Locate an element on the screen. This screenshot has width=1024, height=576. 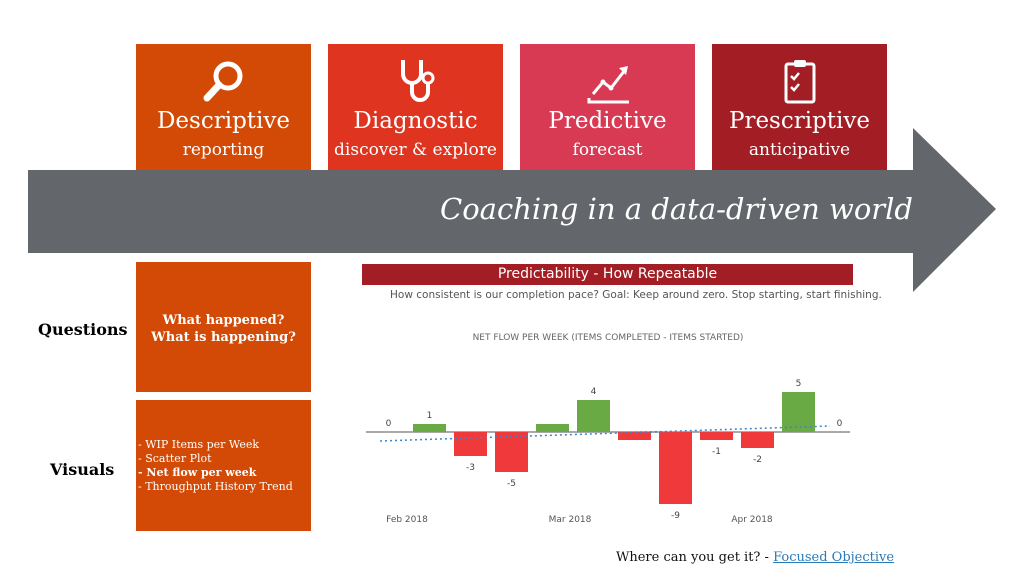
tile-title: Prescriptive is located at coordinates (799, 121).